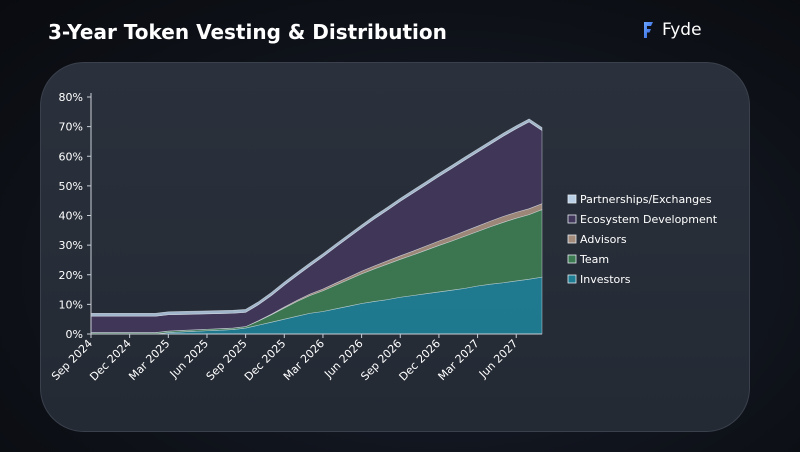 The width and height of the screenshot is (800, 452). What do you see at coordinates (594, 259) in the screenshot?
I see `legend-label-team: Team` at bounding box center [594, 259].